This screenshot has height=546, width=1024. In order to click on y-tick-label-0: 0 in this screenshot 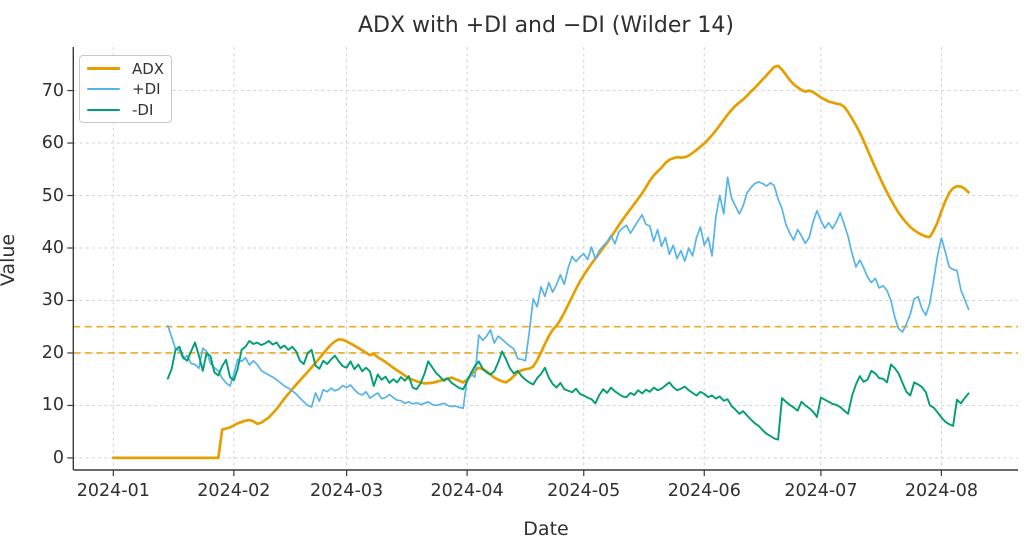, I will do `click(58, 457)`.